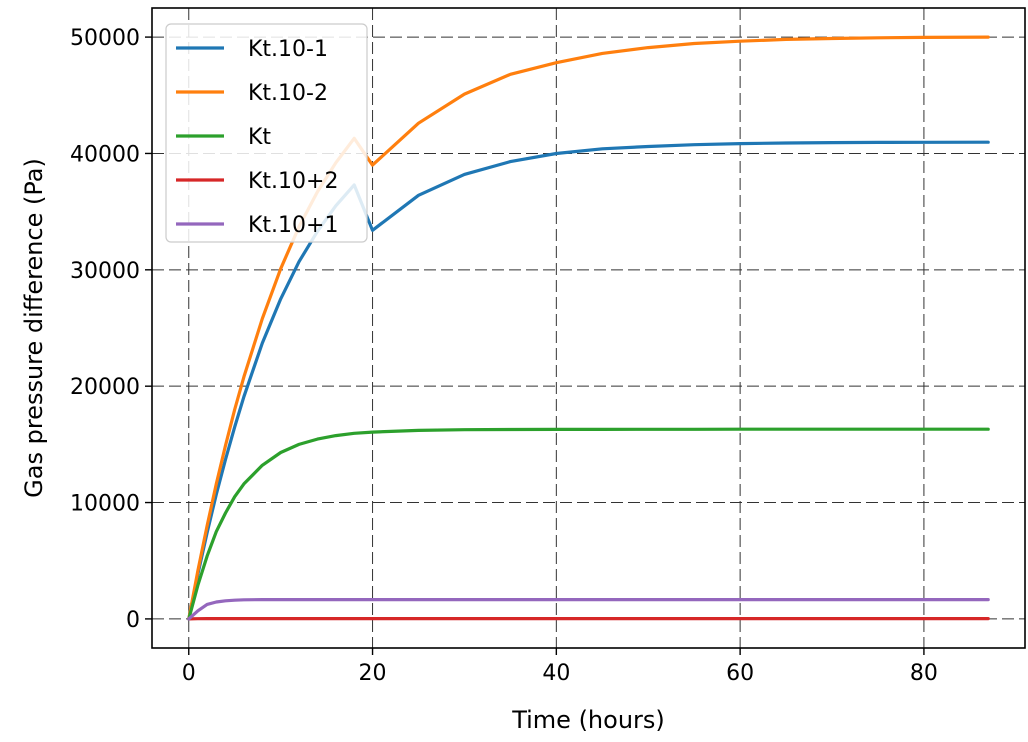 The image size is (1028, 742). What do you see at coordinates (293, 181) in the screenshot?
I see `legend-label: Kt.10+2` at bounding box center [293, 181].